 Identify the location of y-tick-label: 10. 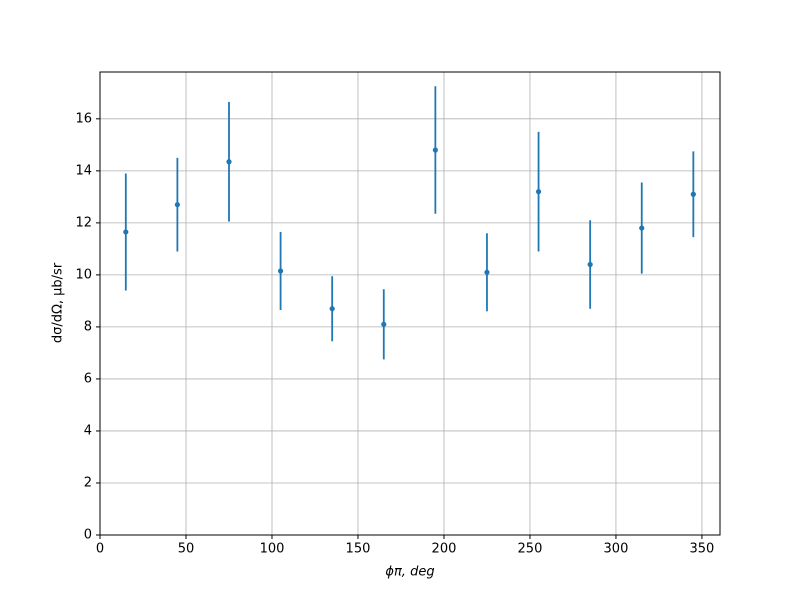
(83, 274).